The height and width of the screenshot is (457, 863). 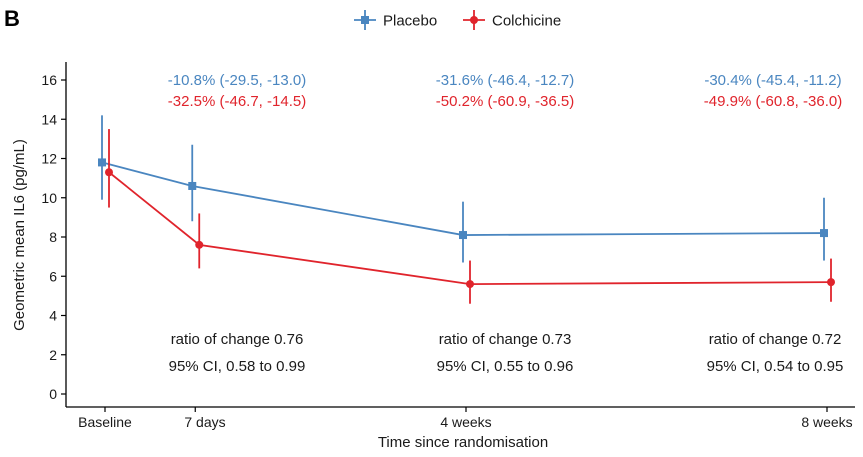 I want to click on x-axis-label: Time since randomisation, so click(x=463, y=442).